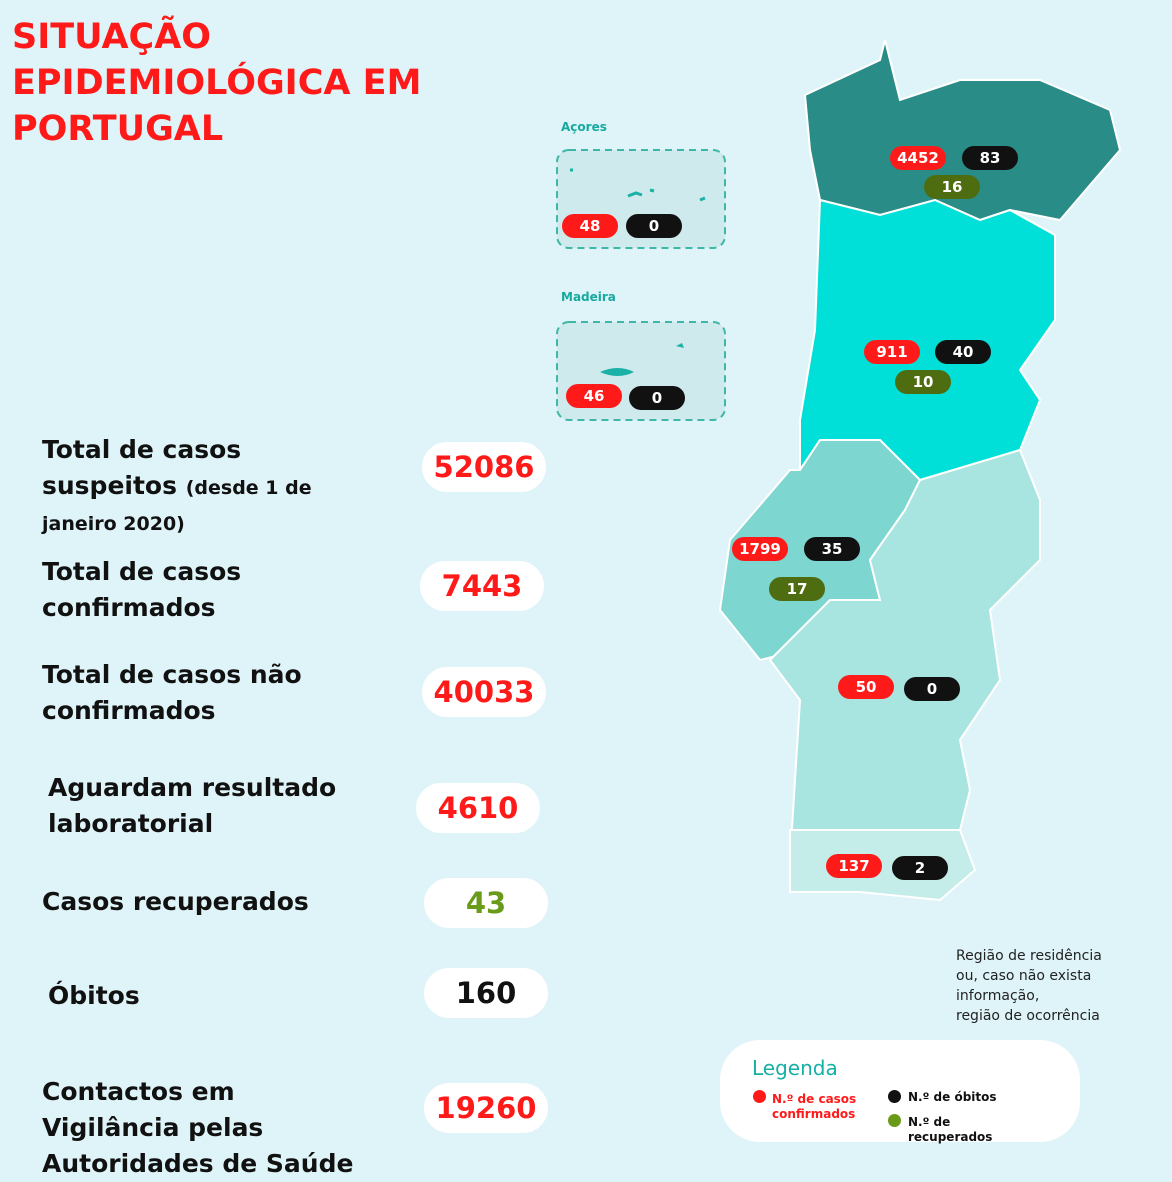 The image size is (1172, 1182). Describe the element at coordinates (1024, 986) in the screenshot. I see `note-line: ou, caso não exista informação,` at that location.